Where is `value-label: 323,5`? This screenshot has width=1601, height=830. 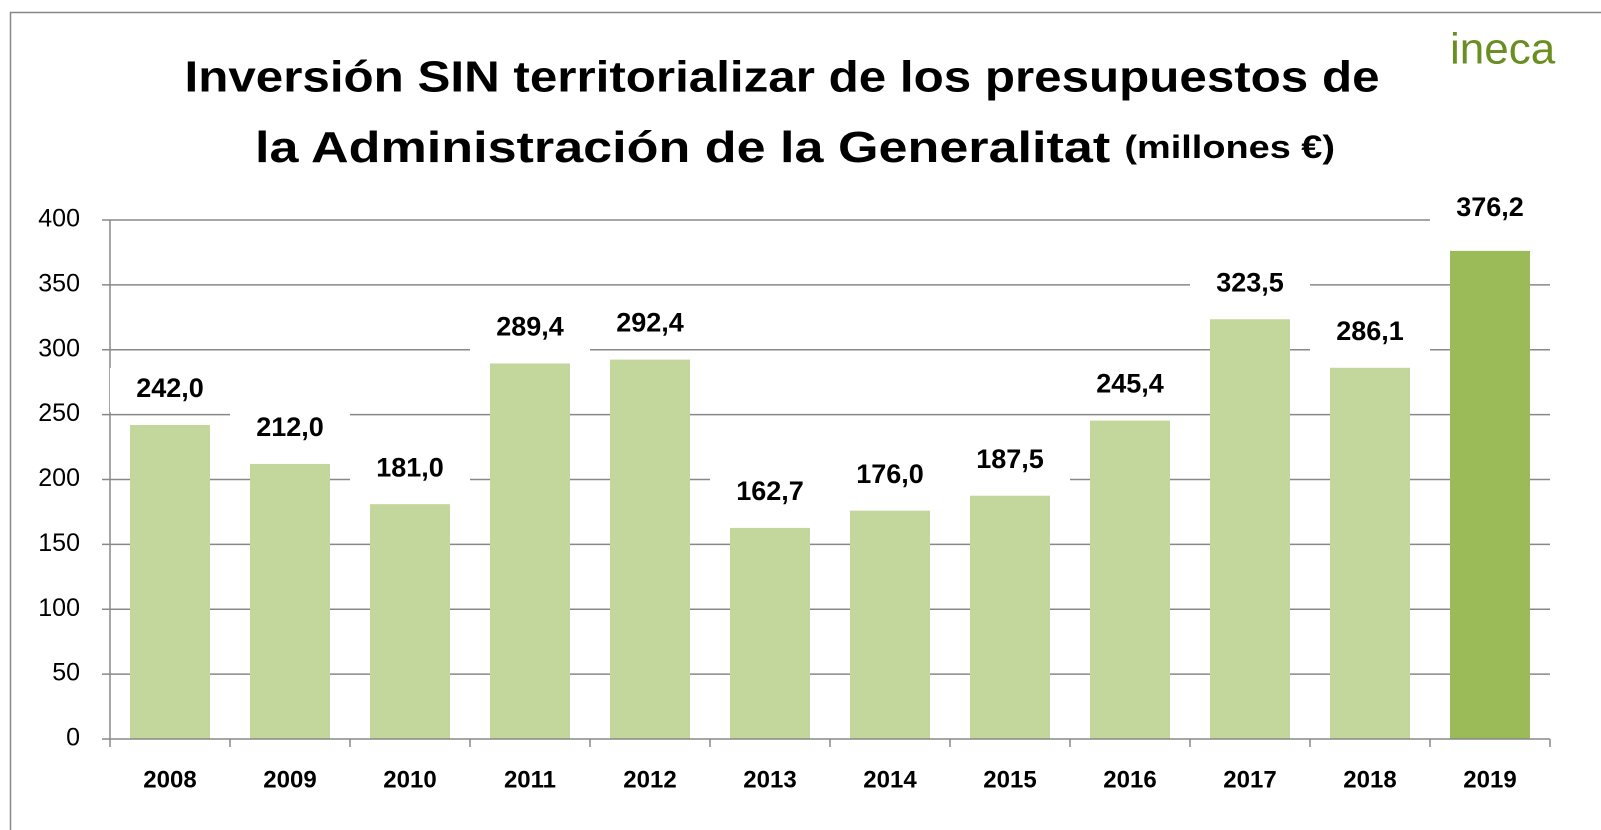
value-label: 323,5 is located at coordinates (1250, 282).